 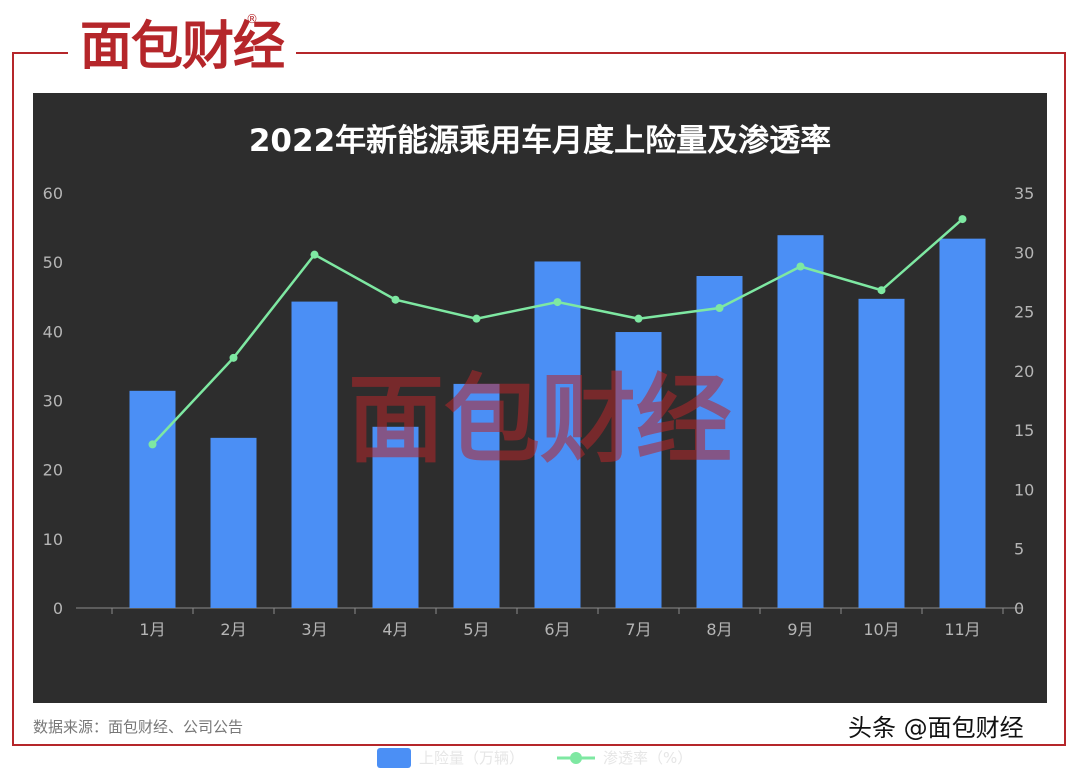 I want to click on y-right-tick-label: 5, so click(x=1019, y=549).